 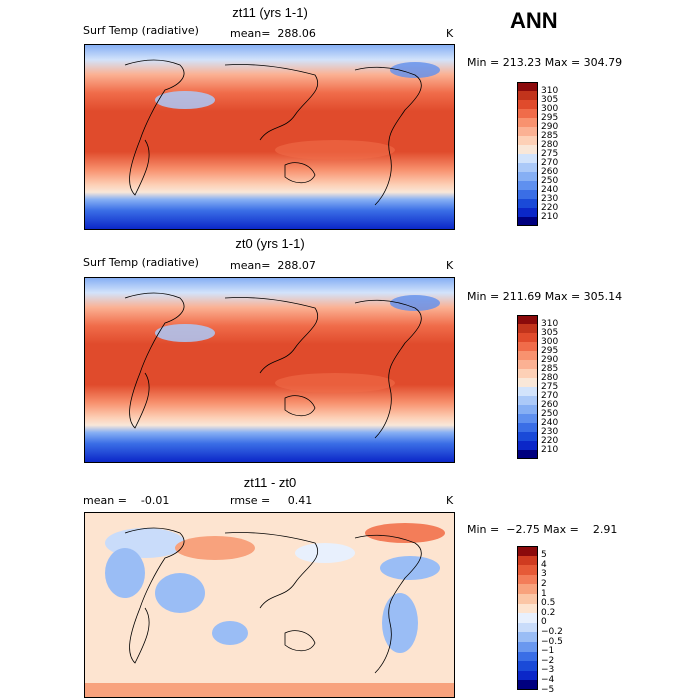 I want to click on colorbar-tick-label: −4, so click(x=548, y=679).